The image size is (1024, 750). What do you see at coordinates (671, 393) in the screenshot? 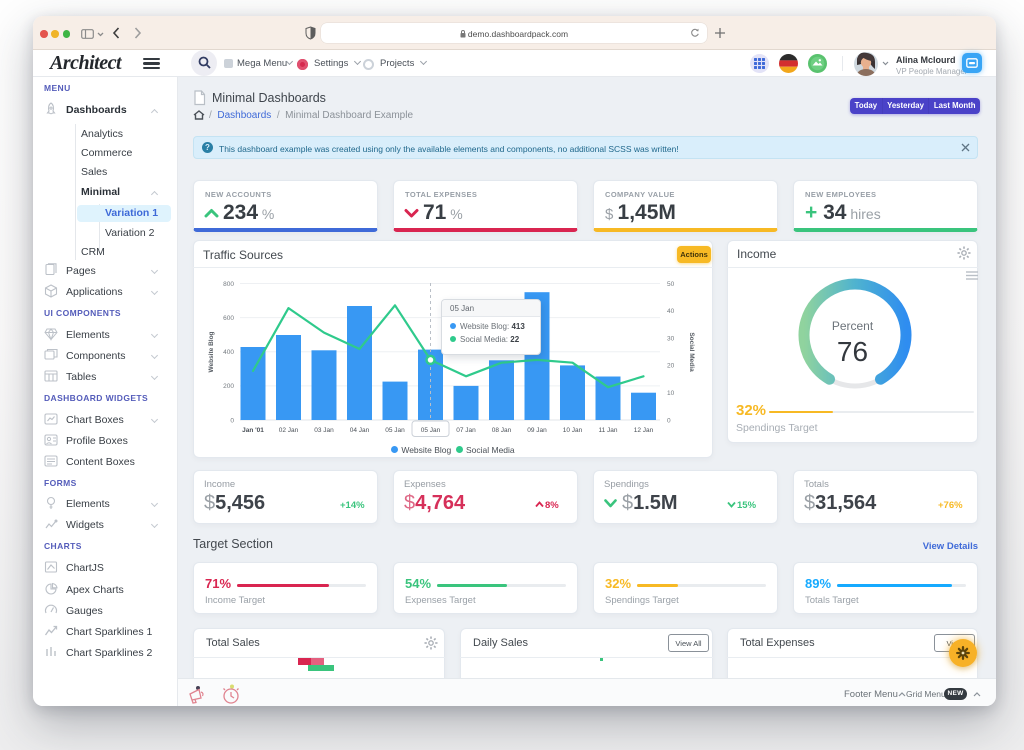
I see `svg-text: 10` at bounding box center [671, 393].